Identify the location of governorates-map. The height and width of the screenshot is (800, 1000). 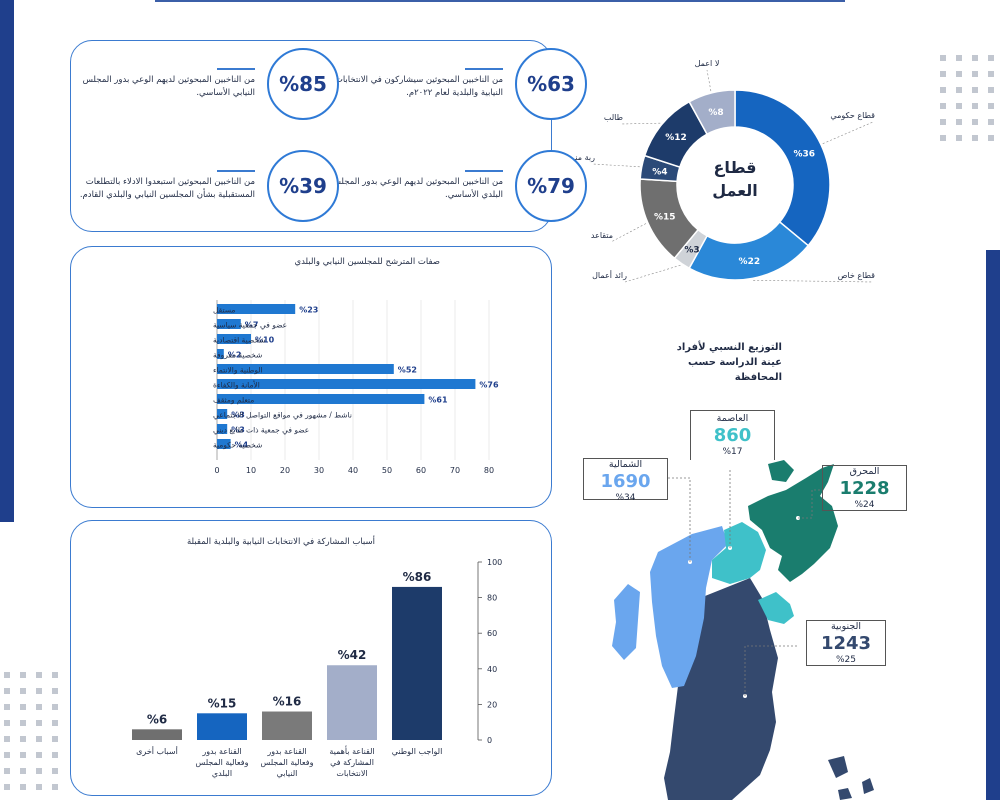
(743, 630).